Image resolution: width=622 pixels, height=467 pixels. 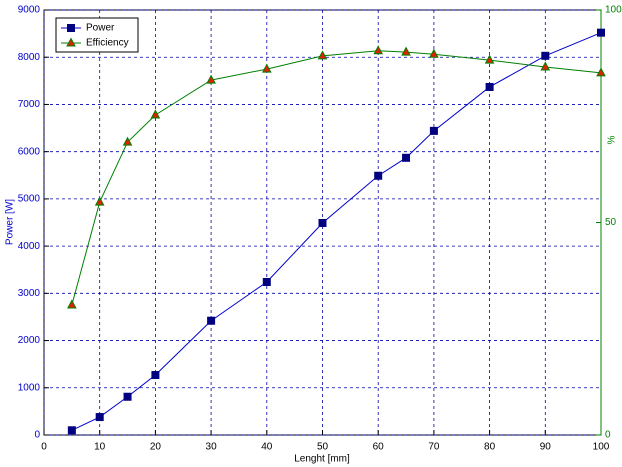 I want to click on y2-axis-label: %, so click(x=612, y=139).